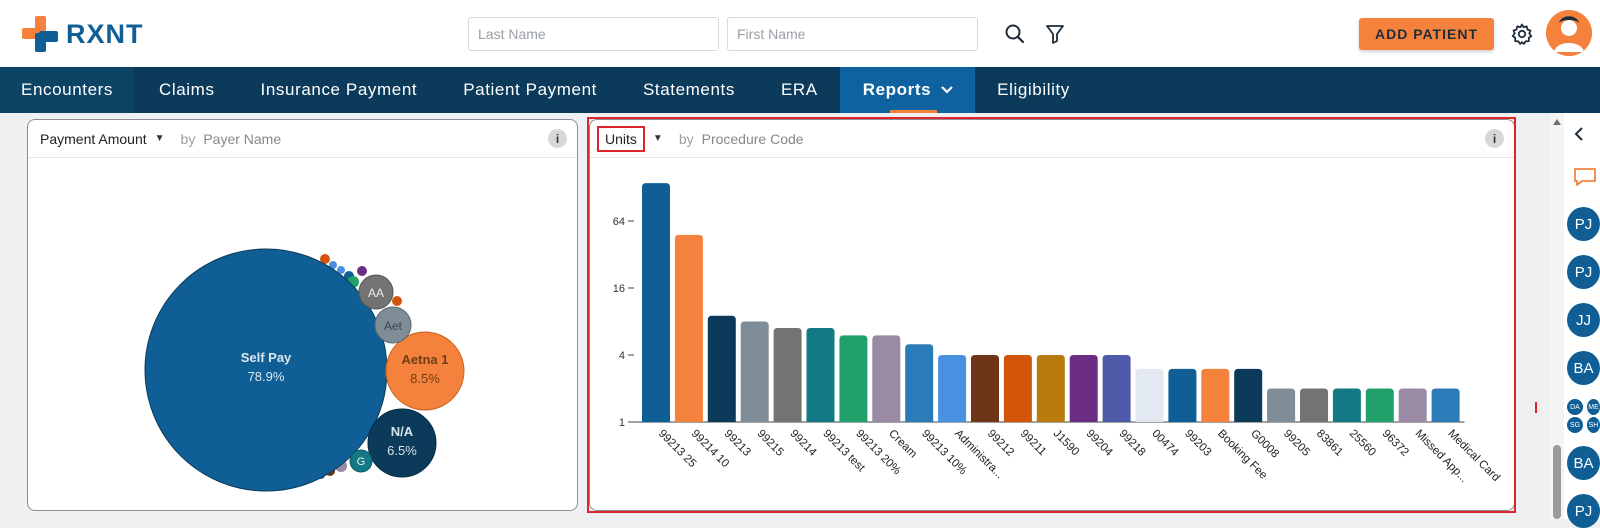 Image resolution: width=1600 pixels, height=528 pixels. I want to click on nav-statements: Statements, so click(690, 90).